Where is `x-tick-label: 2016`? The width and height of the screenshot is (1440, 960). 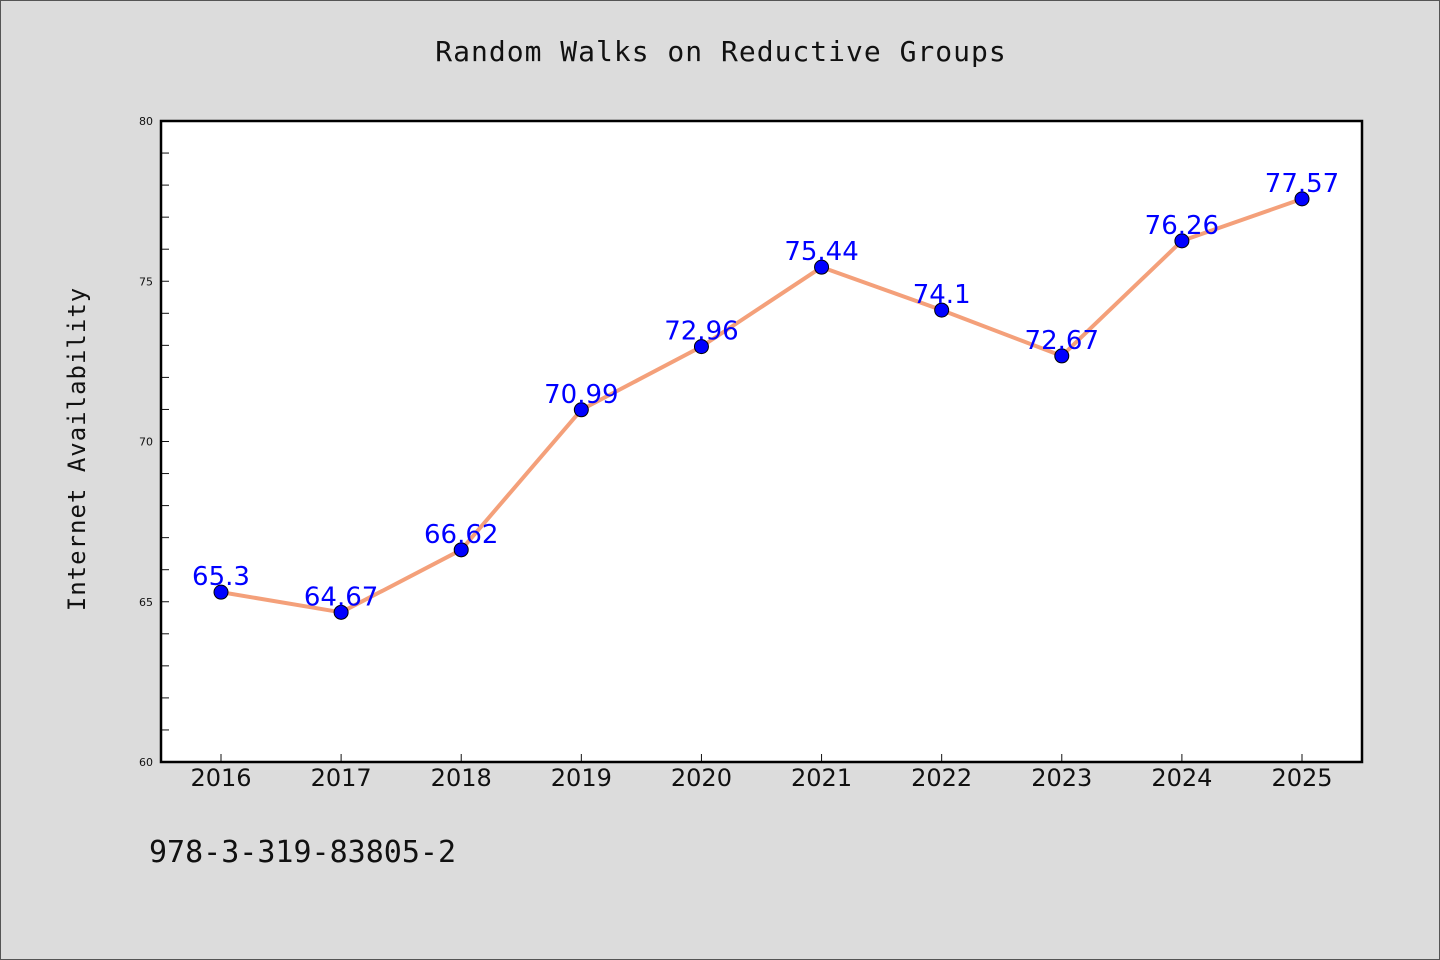 x-tick-label: 2016 is located at coordinates (220, 778).